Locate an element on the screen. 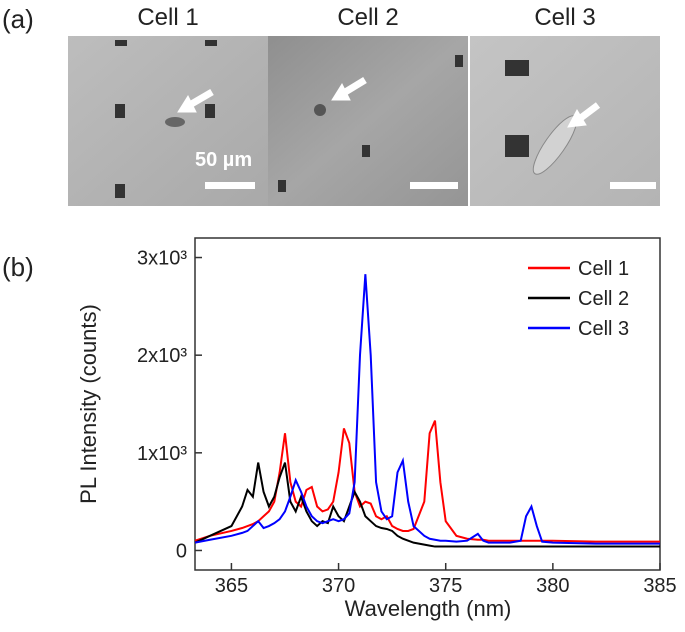 Image resolution: width=685 pixels, height=632 pixels. x-tick-label: 380 is located at coordinates (552, 586).